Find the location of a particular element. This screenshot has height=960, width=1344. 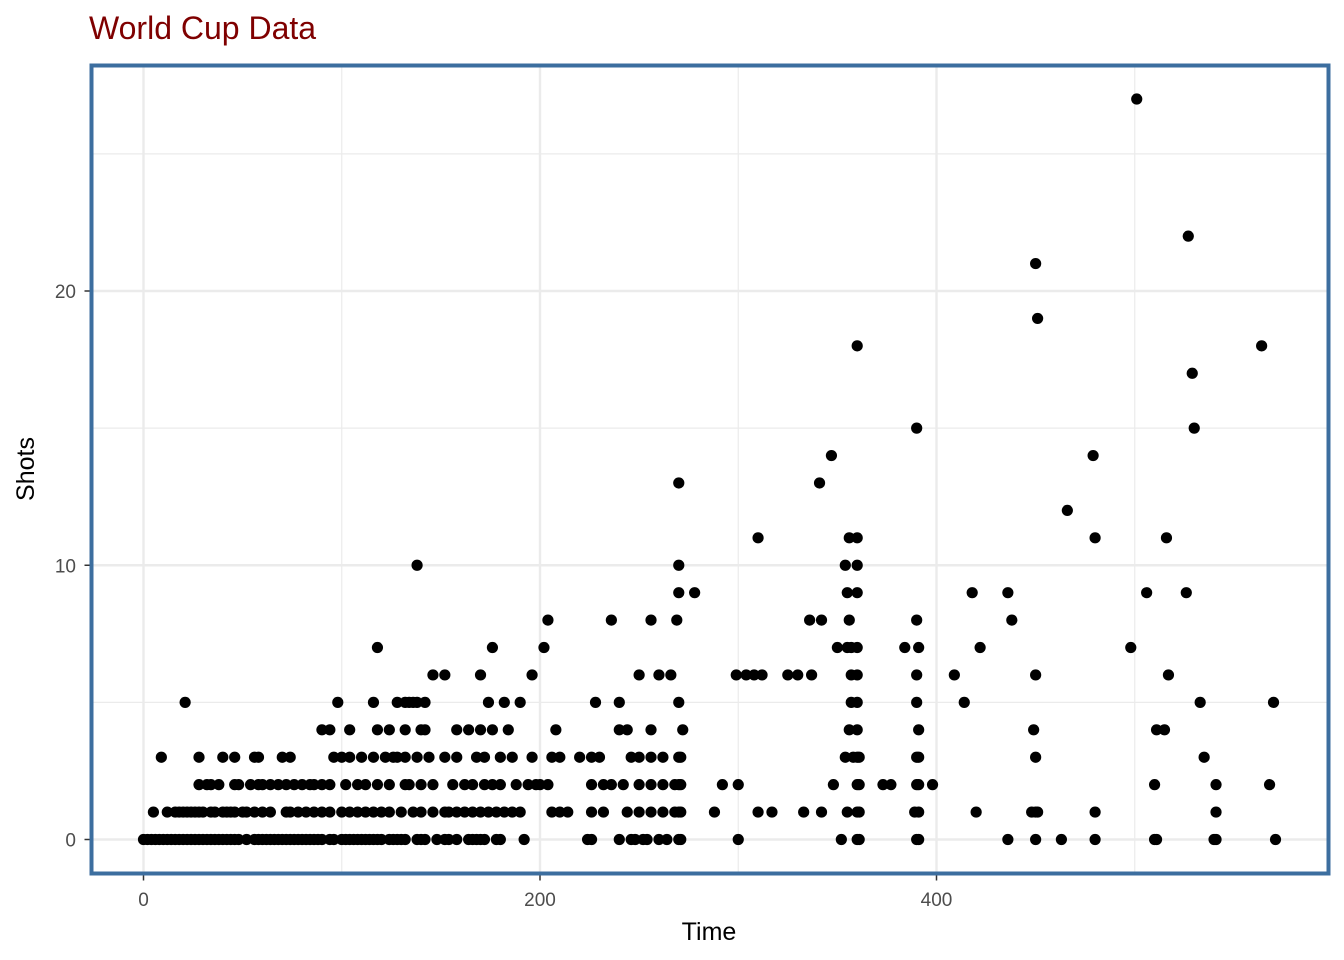

y-tick-label: 20 is located at coordinates (65, 292).